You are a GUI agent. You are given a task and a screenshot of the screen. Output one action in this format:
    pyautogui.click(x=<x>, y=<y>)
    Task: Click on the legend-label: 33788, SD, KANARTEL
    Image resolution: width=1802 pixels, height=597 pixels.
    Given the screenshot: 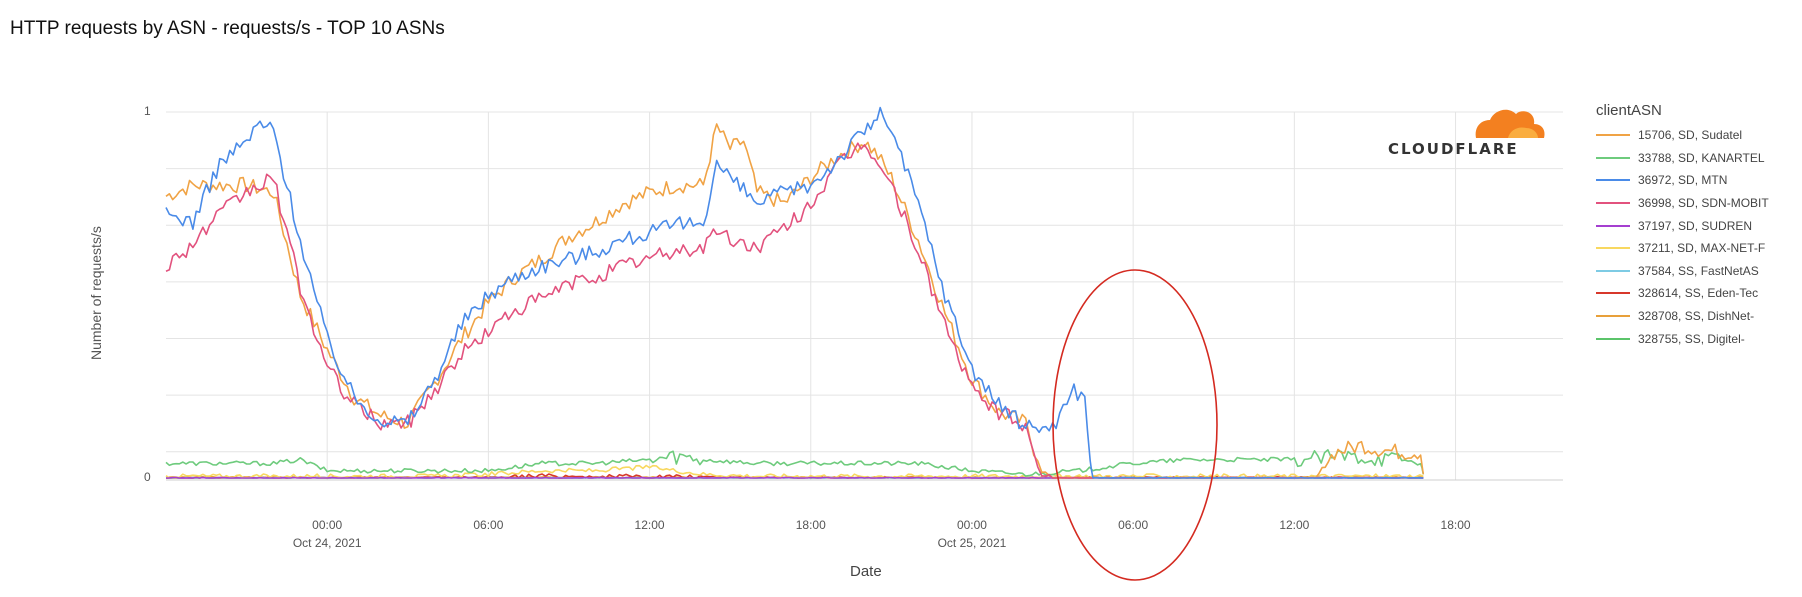 What is the action you would take?
    pyautogui.click(x=1701, y=157)
    